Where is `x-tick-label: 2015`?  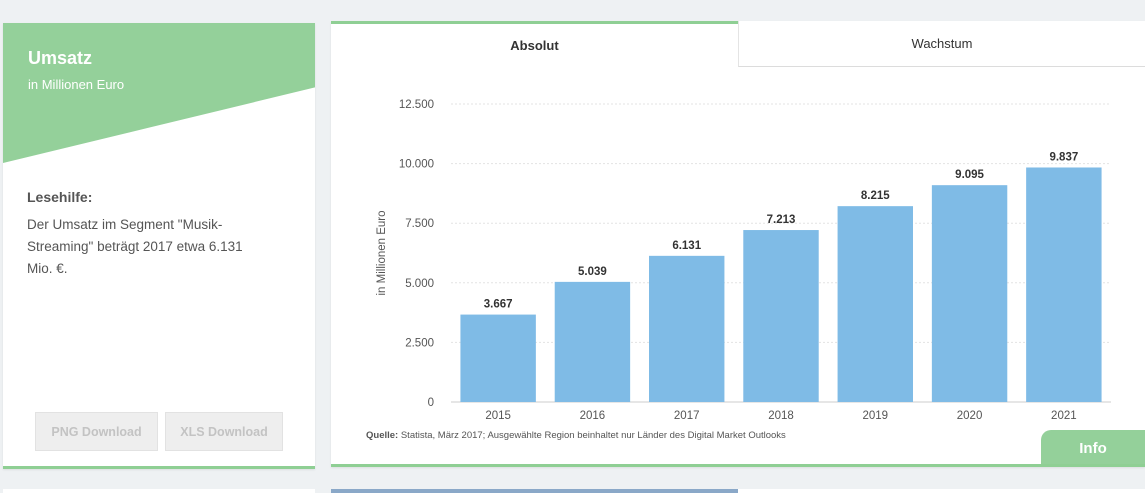 x-tick-label: 2015 is located at coordinates (498, 416).